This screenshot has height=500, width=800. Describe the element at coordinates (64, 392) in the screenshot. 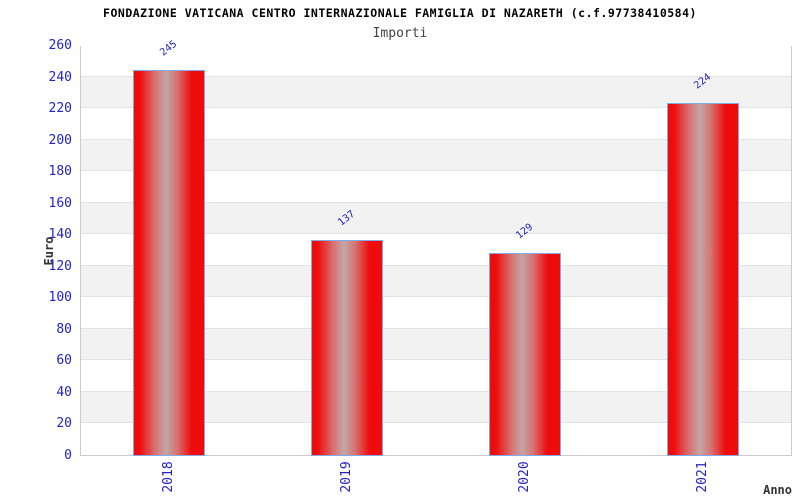

I see `y-tick-label: 40` at that location.